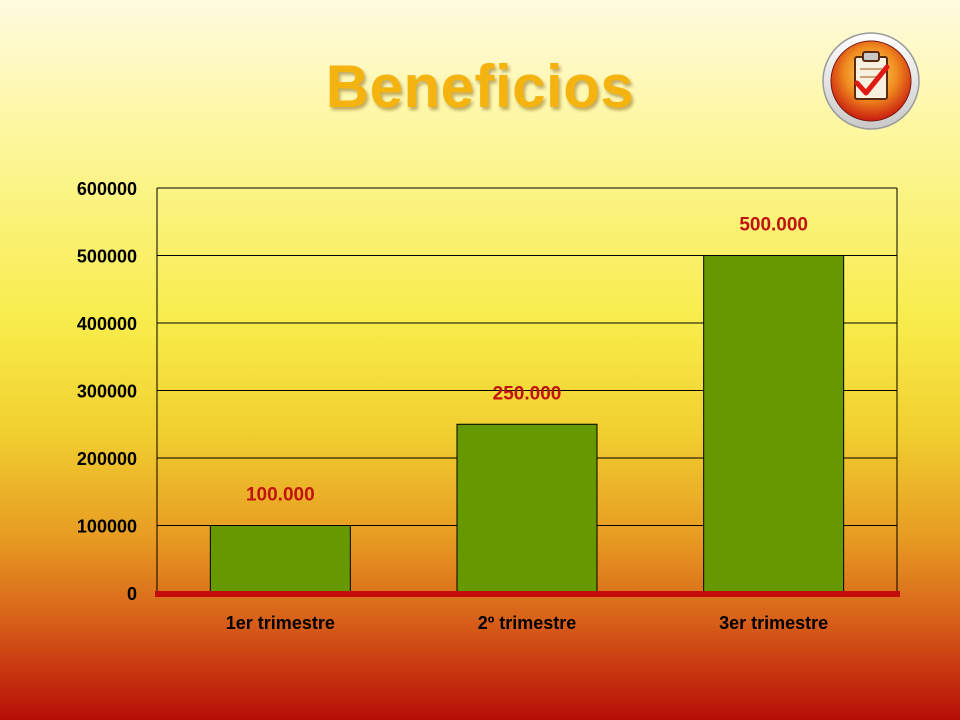 The image size is (960, 720). Describe the element at coordinates (132, 594) in the screenshot. I see `y-tick-label: 0` at that location.